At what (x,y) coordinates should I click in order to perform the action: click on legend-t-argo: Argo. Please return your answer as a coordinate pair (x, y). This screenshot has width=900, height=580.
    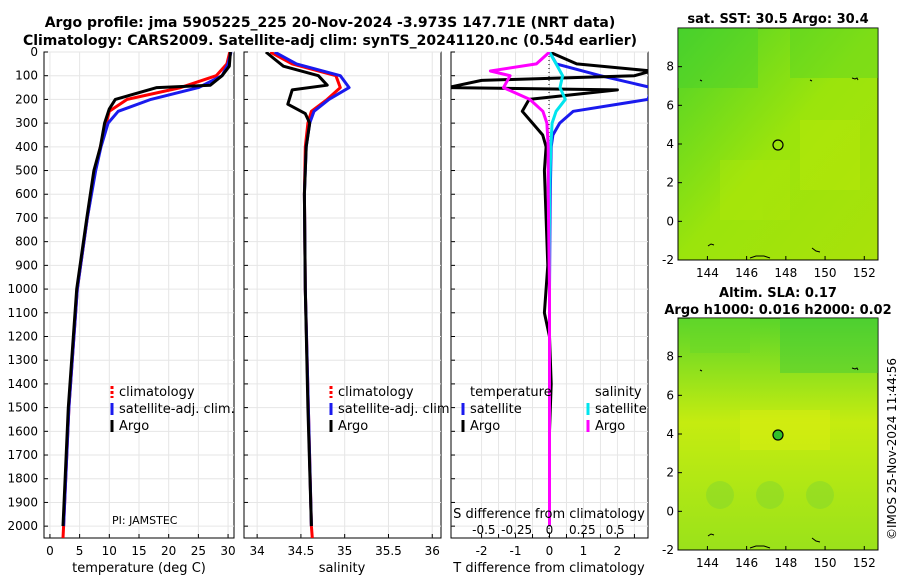
    Looking at the image, I should click on (485, 426).